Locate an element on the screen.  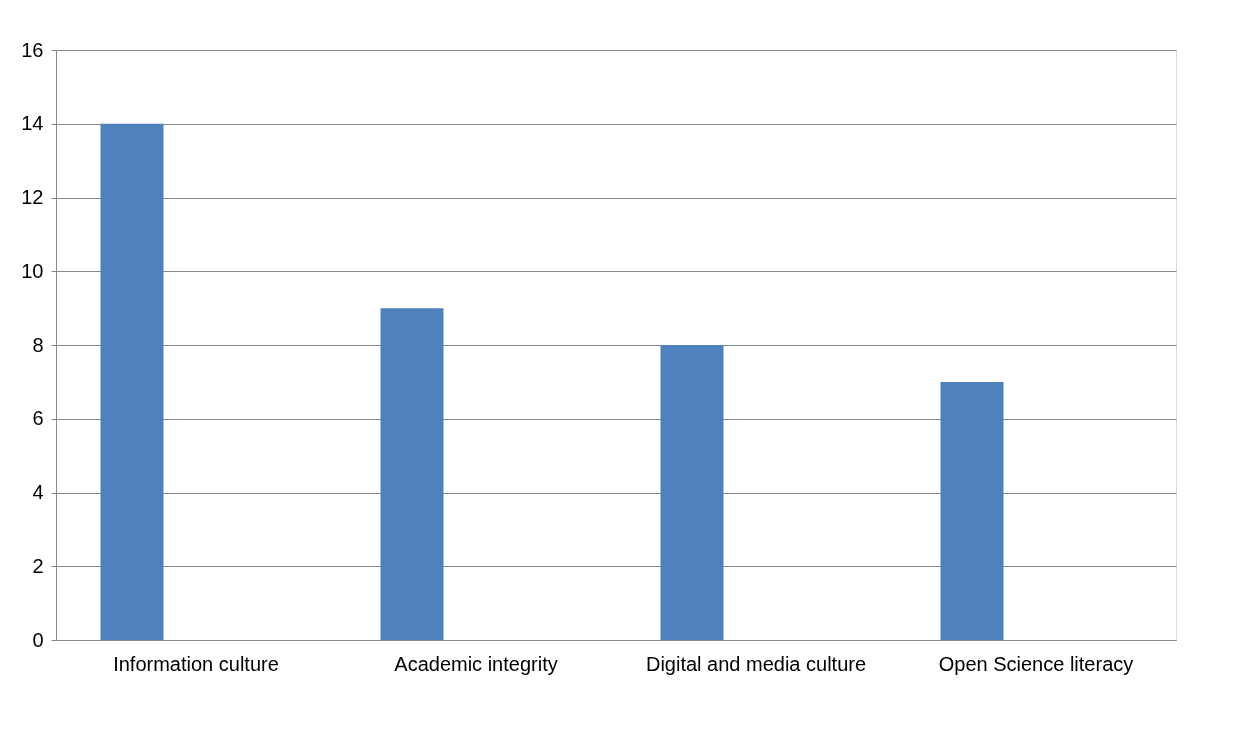
y-tick-label: 6 is located at coordinates (38, 418).